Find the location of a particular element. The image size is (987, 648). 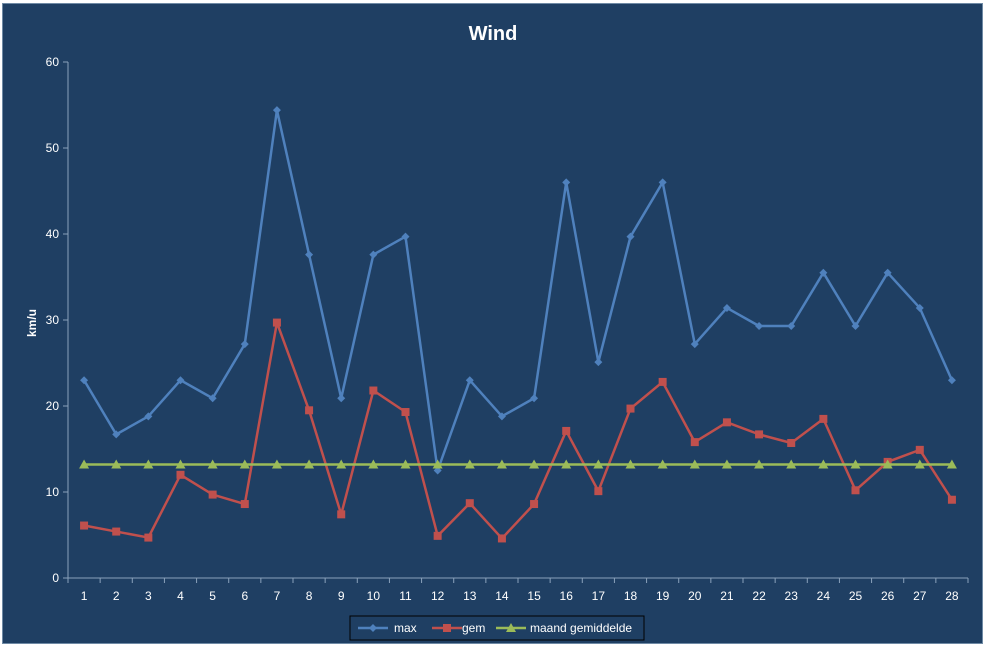

x-tick-label: 9 is located at coordinates (341, 596).